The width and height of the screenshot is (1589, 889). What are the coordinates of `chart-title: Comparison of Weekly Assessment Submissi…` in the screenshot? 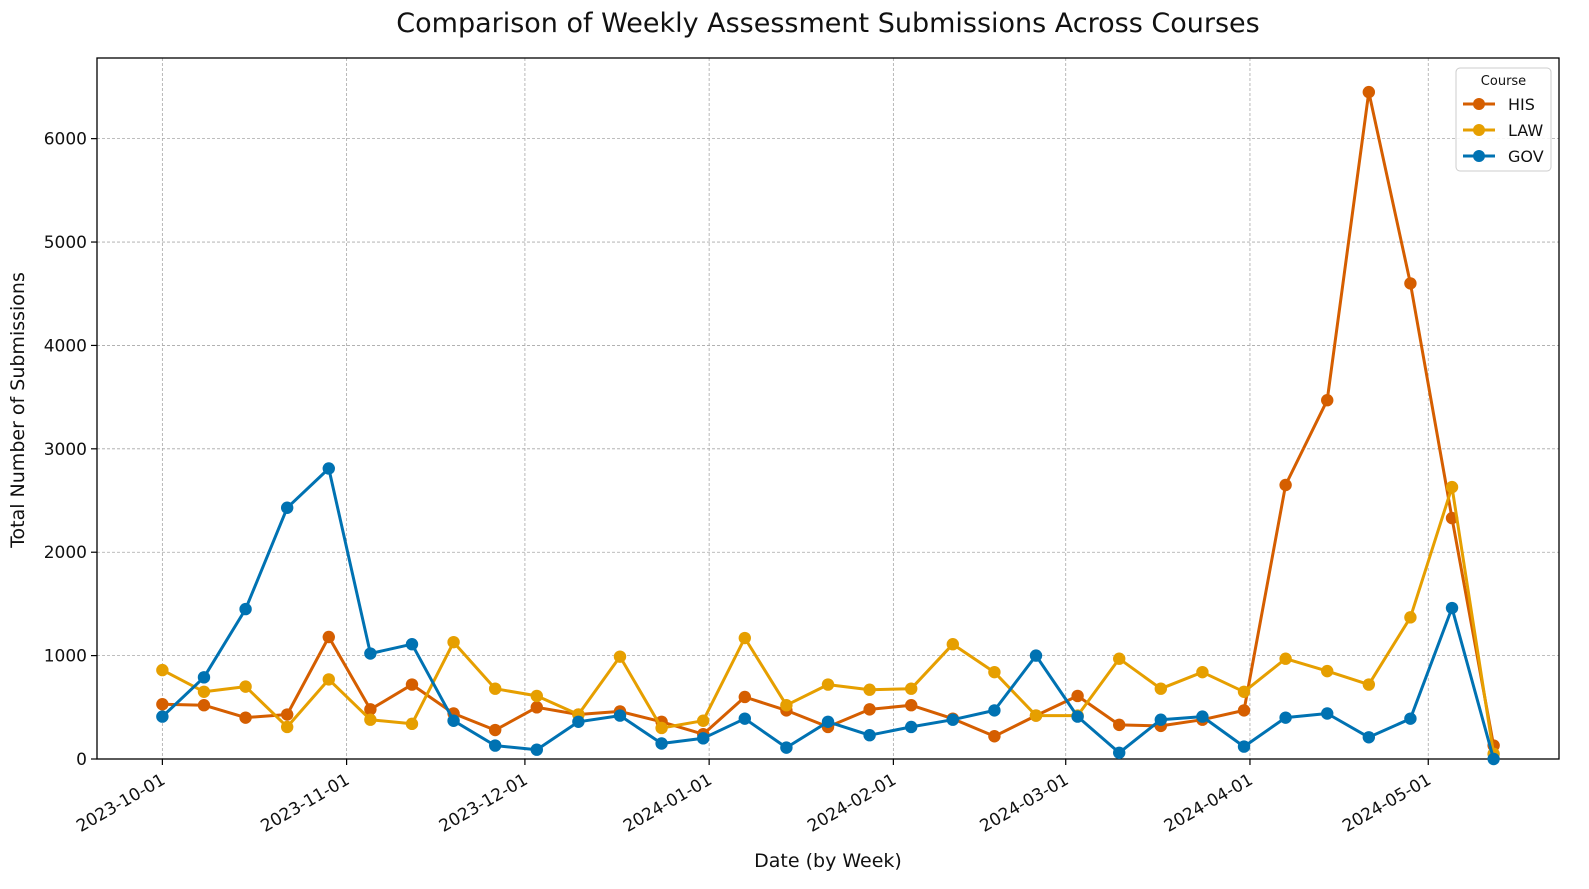 It's located at (827, 23).